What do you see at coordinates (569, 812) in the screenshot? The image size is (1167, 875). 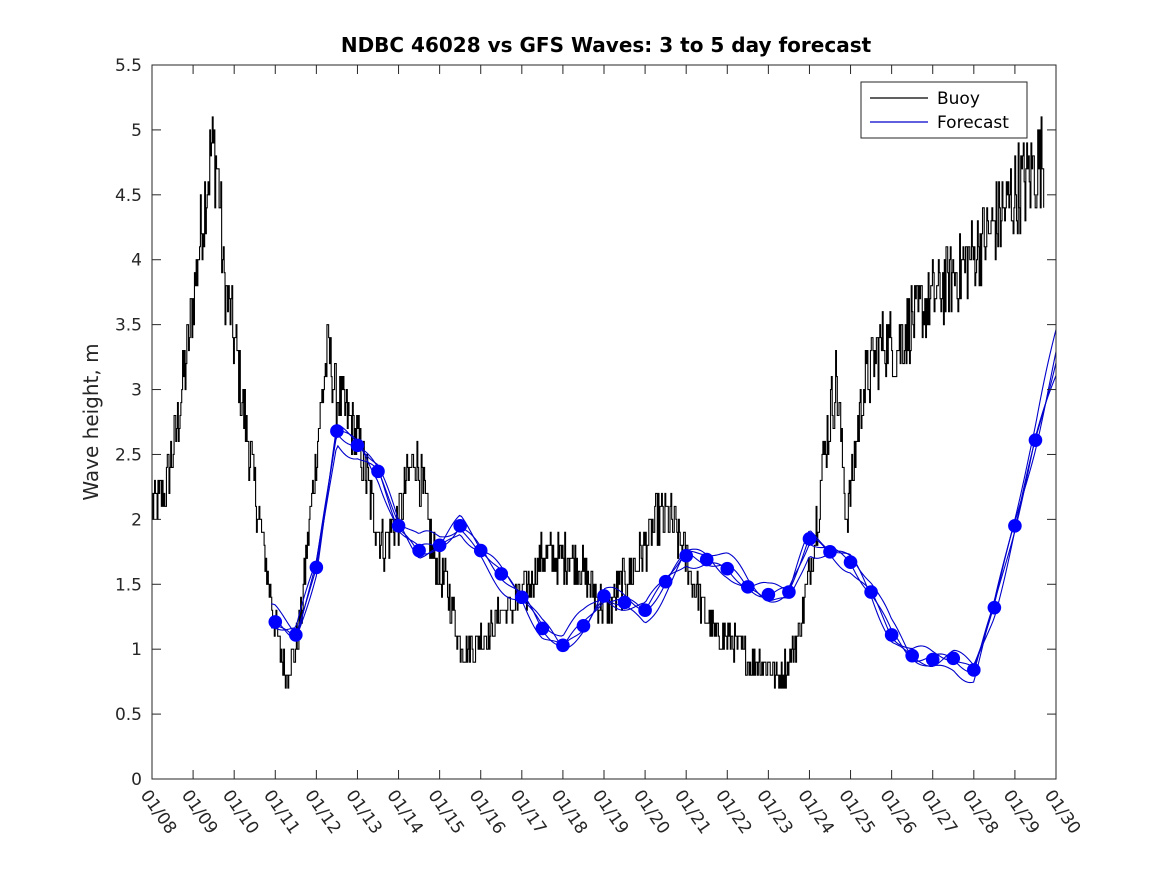 I see `x-tick-label: 01/18` at bounding box center [569, 812].